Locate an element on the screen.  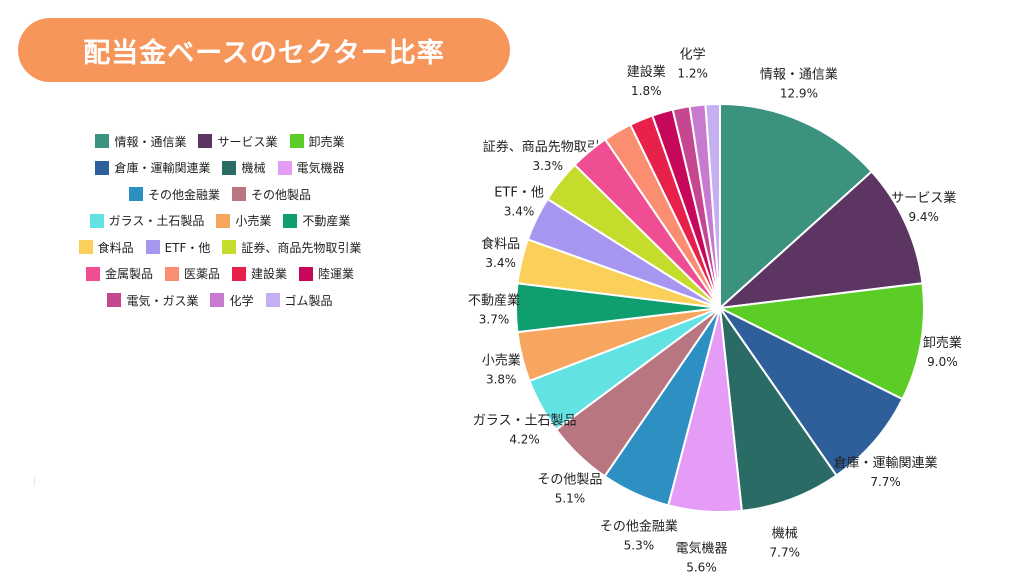
legend-item: 陸運業 is located at coordinates (326, 273).